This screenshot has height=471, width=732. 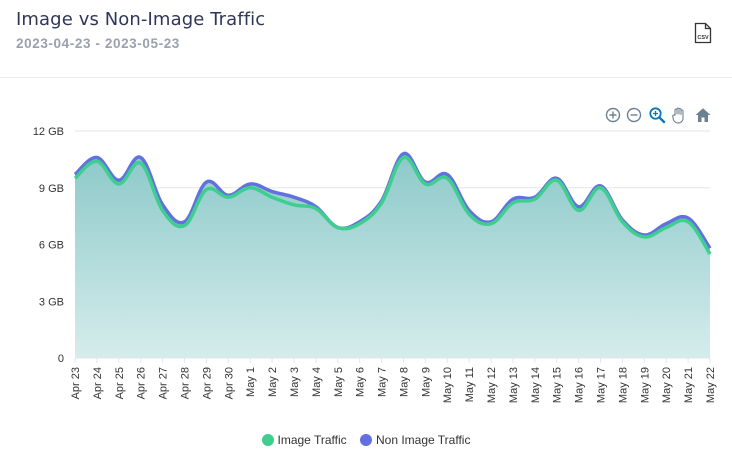 I want to click on legend-item-image-traffic: Image Traffic, so click(x=304, y=440).